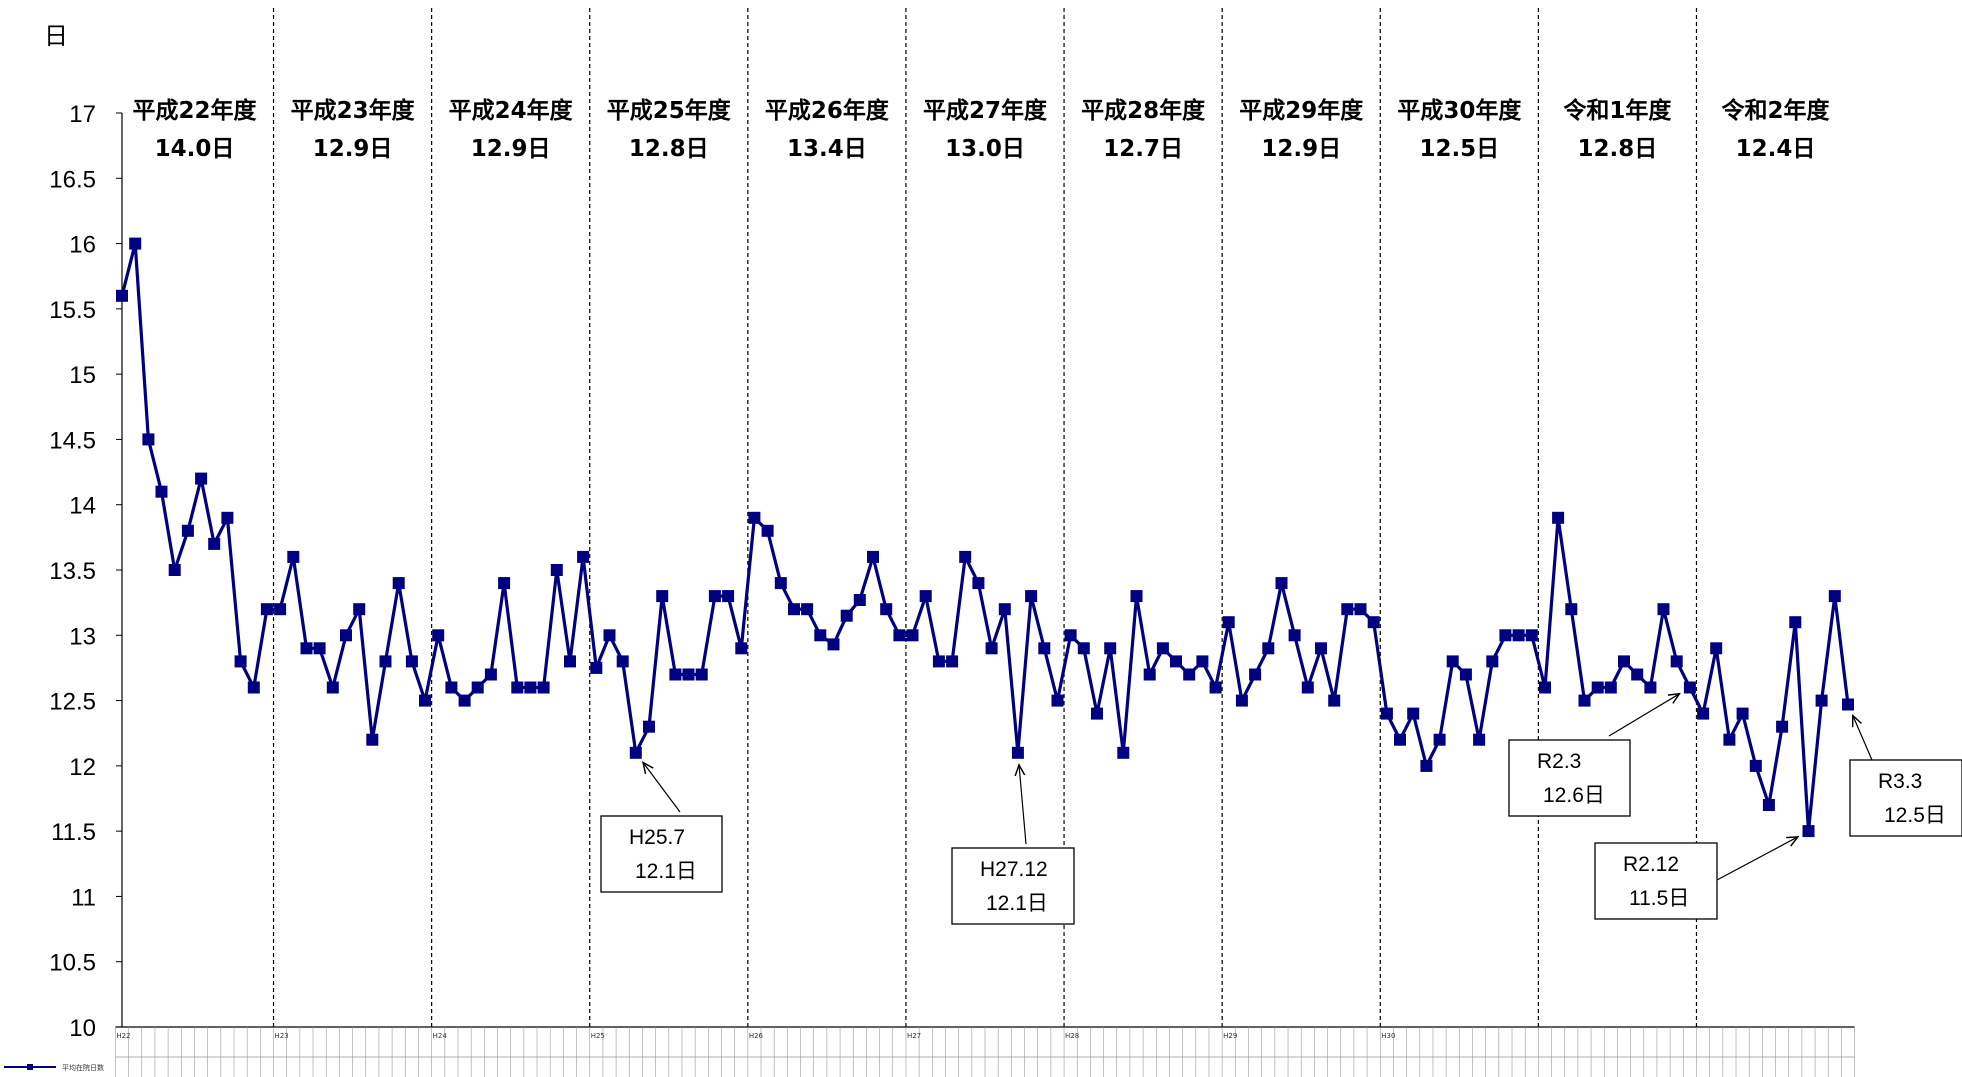 The width and height of the screenshot is (1962, 1077). Describe the element at coordinates (1072, 1036) in the screenshot. I see `table-year-tag: H28` at that location.